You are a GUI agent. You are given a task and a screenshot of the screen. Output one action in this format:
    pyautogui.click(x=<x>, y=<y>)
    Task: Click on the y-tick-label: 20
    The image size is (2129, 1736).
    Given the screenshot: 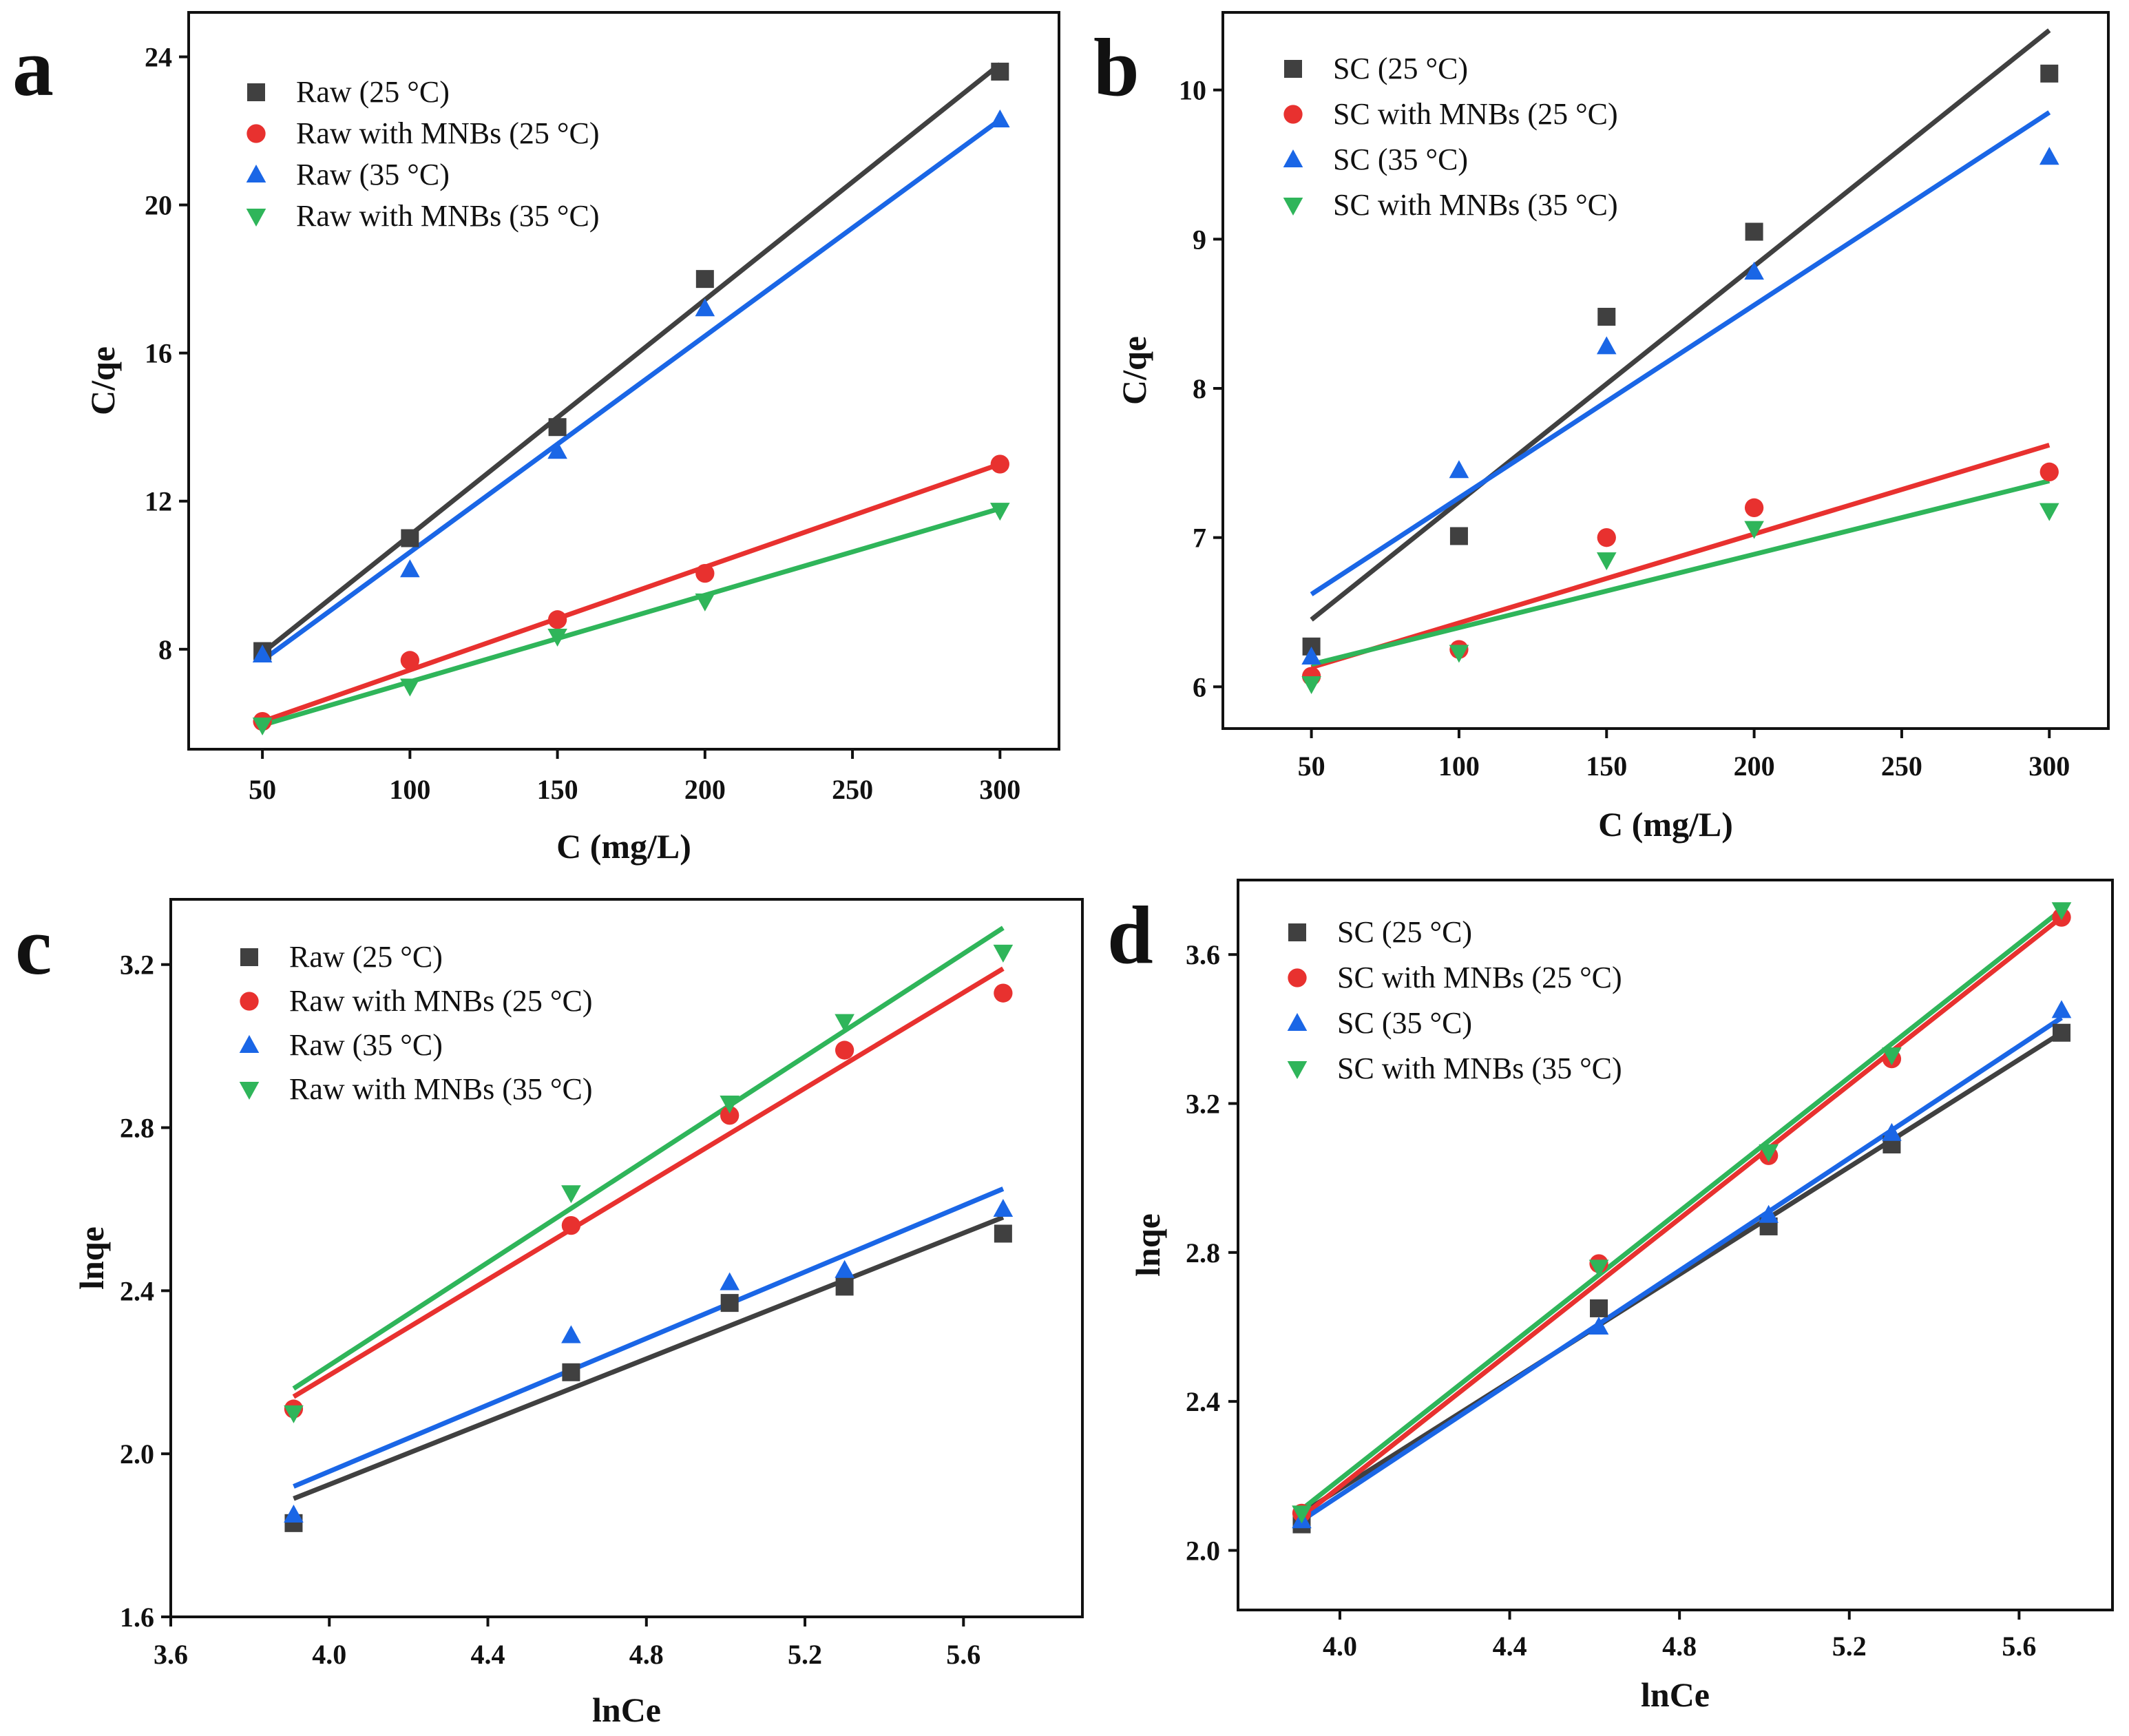 What is the action you would take?
    pyautogui.click(x=158, y=205)
    